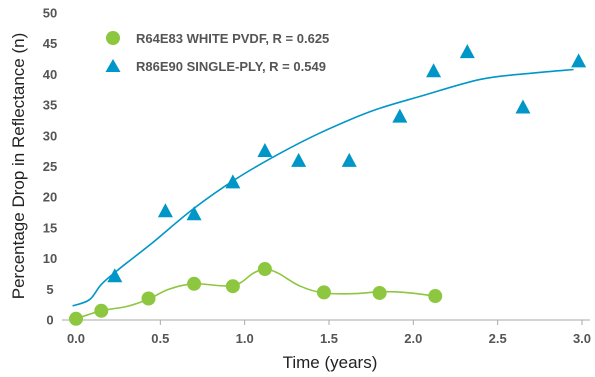  Describe the element at coordinates (232, 38) in the screenshot. I see `legend-label-series-1: R64E83 WHITE PVDF, R = 0.625` at that location.